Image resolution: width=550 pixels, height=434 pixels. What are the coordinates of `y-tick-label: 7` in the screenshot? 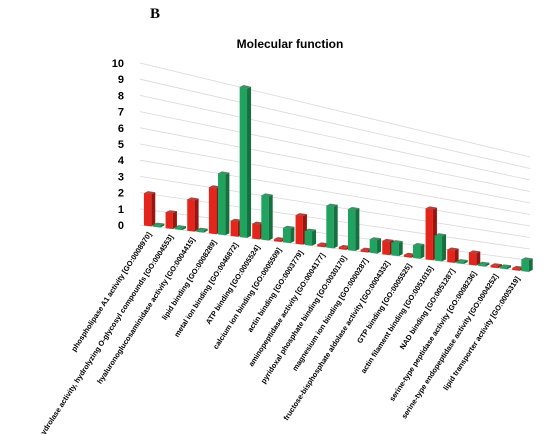 It's located at (121, 113).